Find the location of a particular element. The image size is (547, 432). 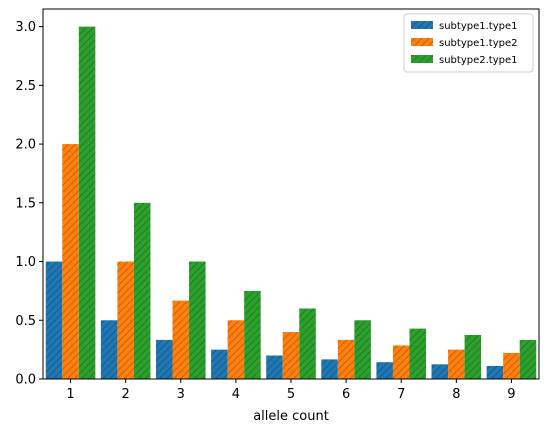

x-tick-label: 5 is located at coordinates (291, 394).